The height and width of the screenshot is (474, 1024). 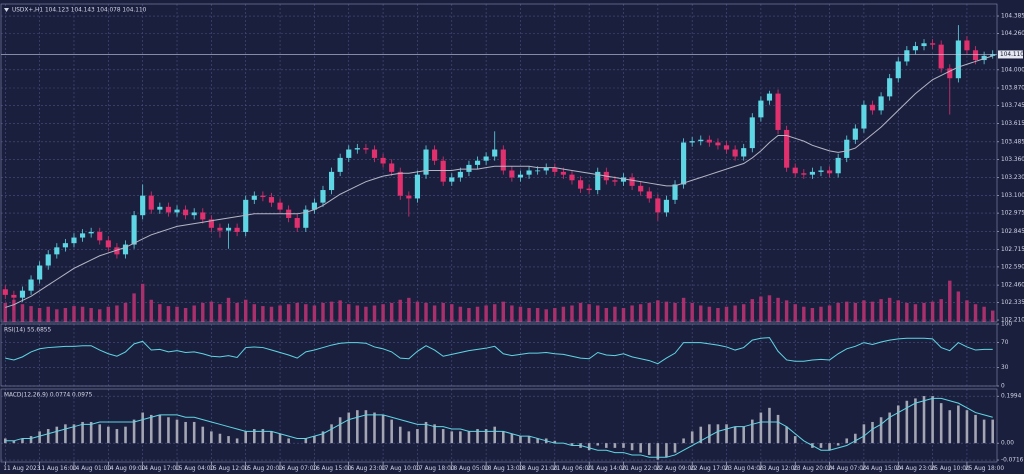 What do you see at coordinates (641, 469) in the screenshot?
I see `x-tick-label: 21 Aug 22:00` at bounding box center [641, 469].